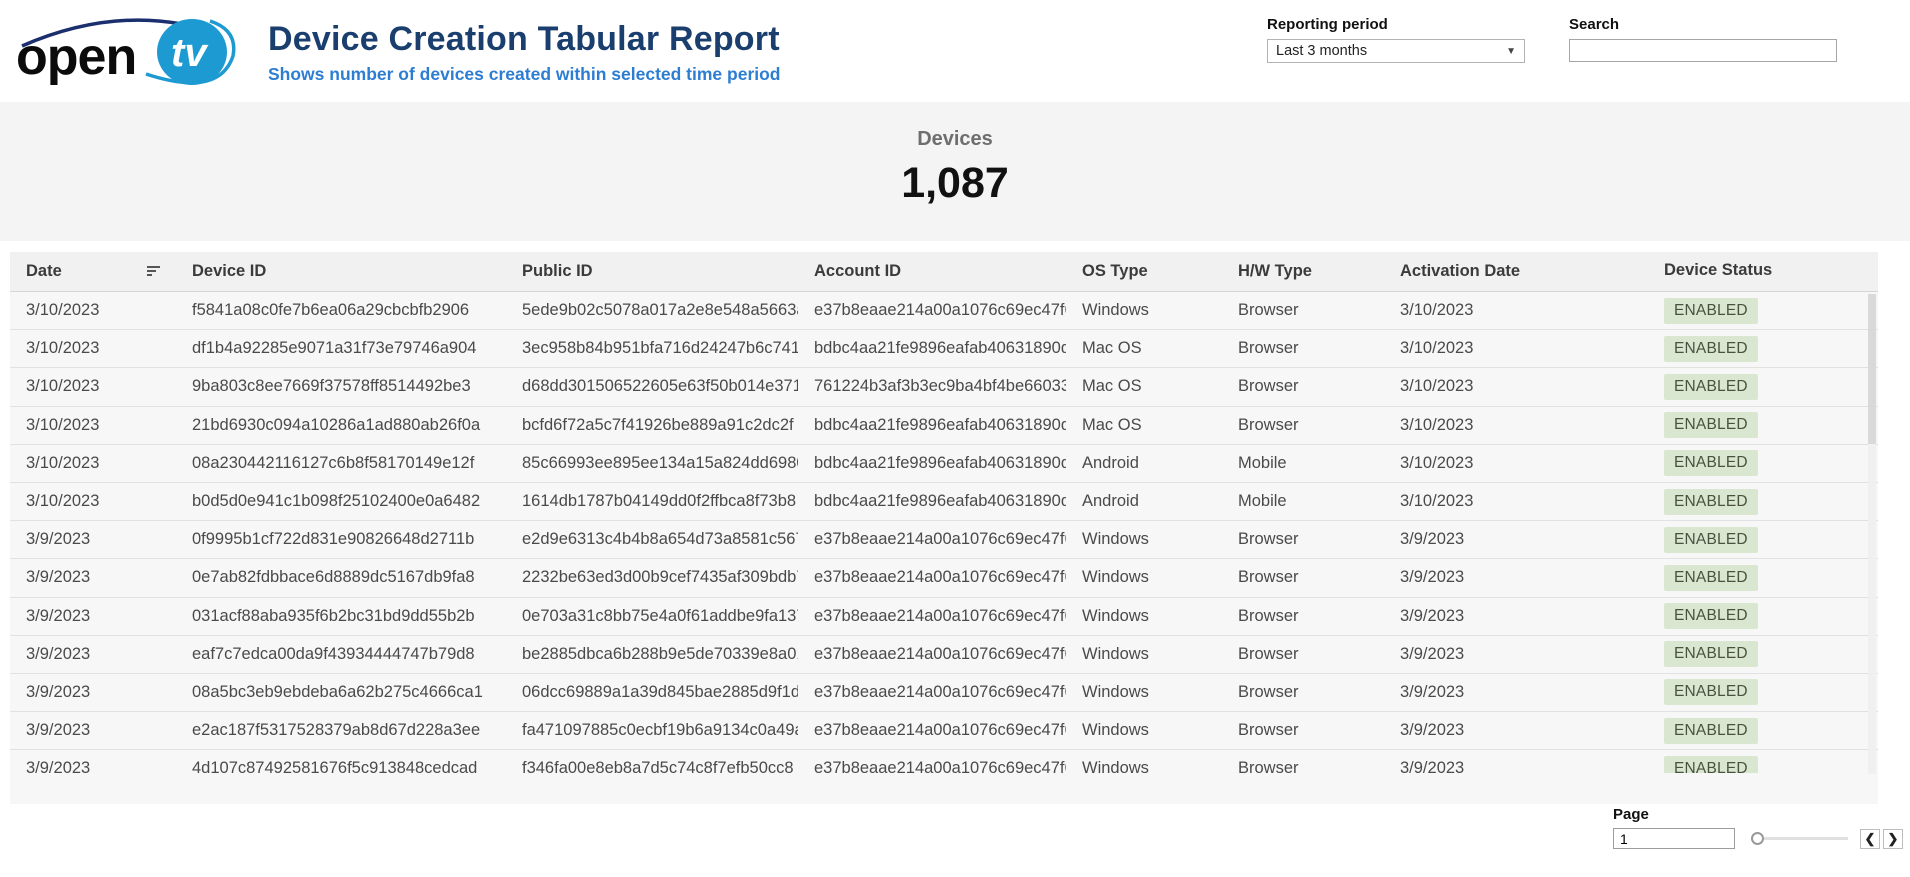  What do you see at coordinates (1893, 838) in the screenshot?
I see `next-page-button: ❯` at bounding box center [1893, 838].